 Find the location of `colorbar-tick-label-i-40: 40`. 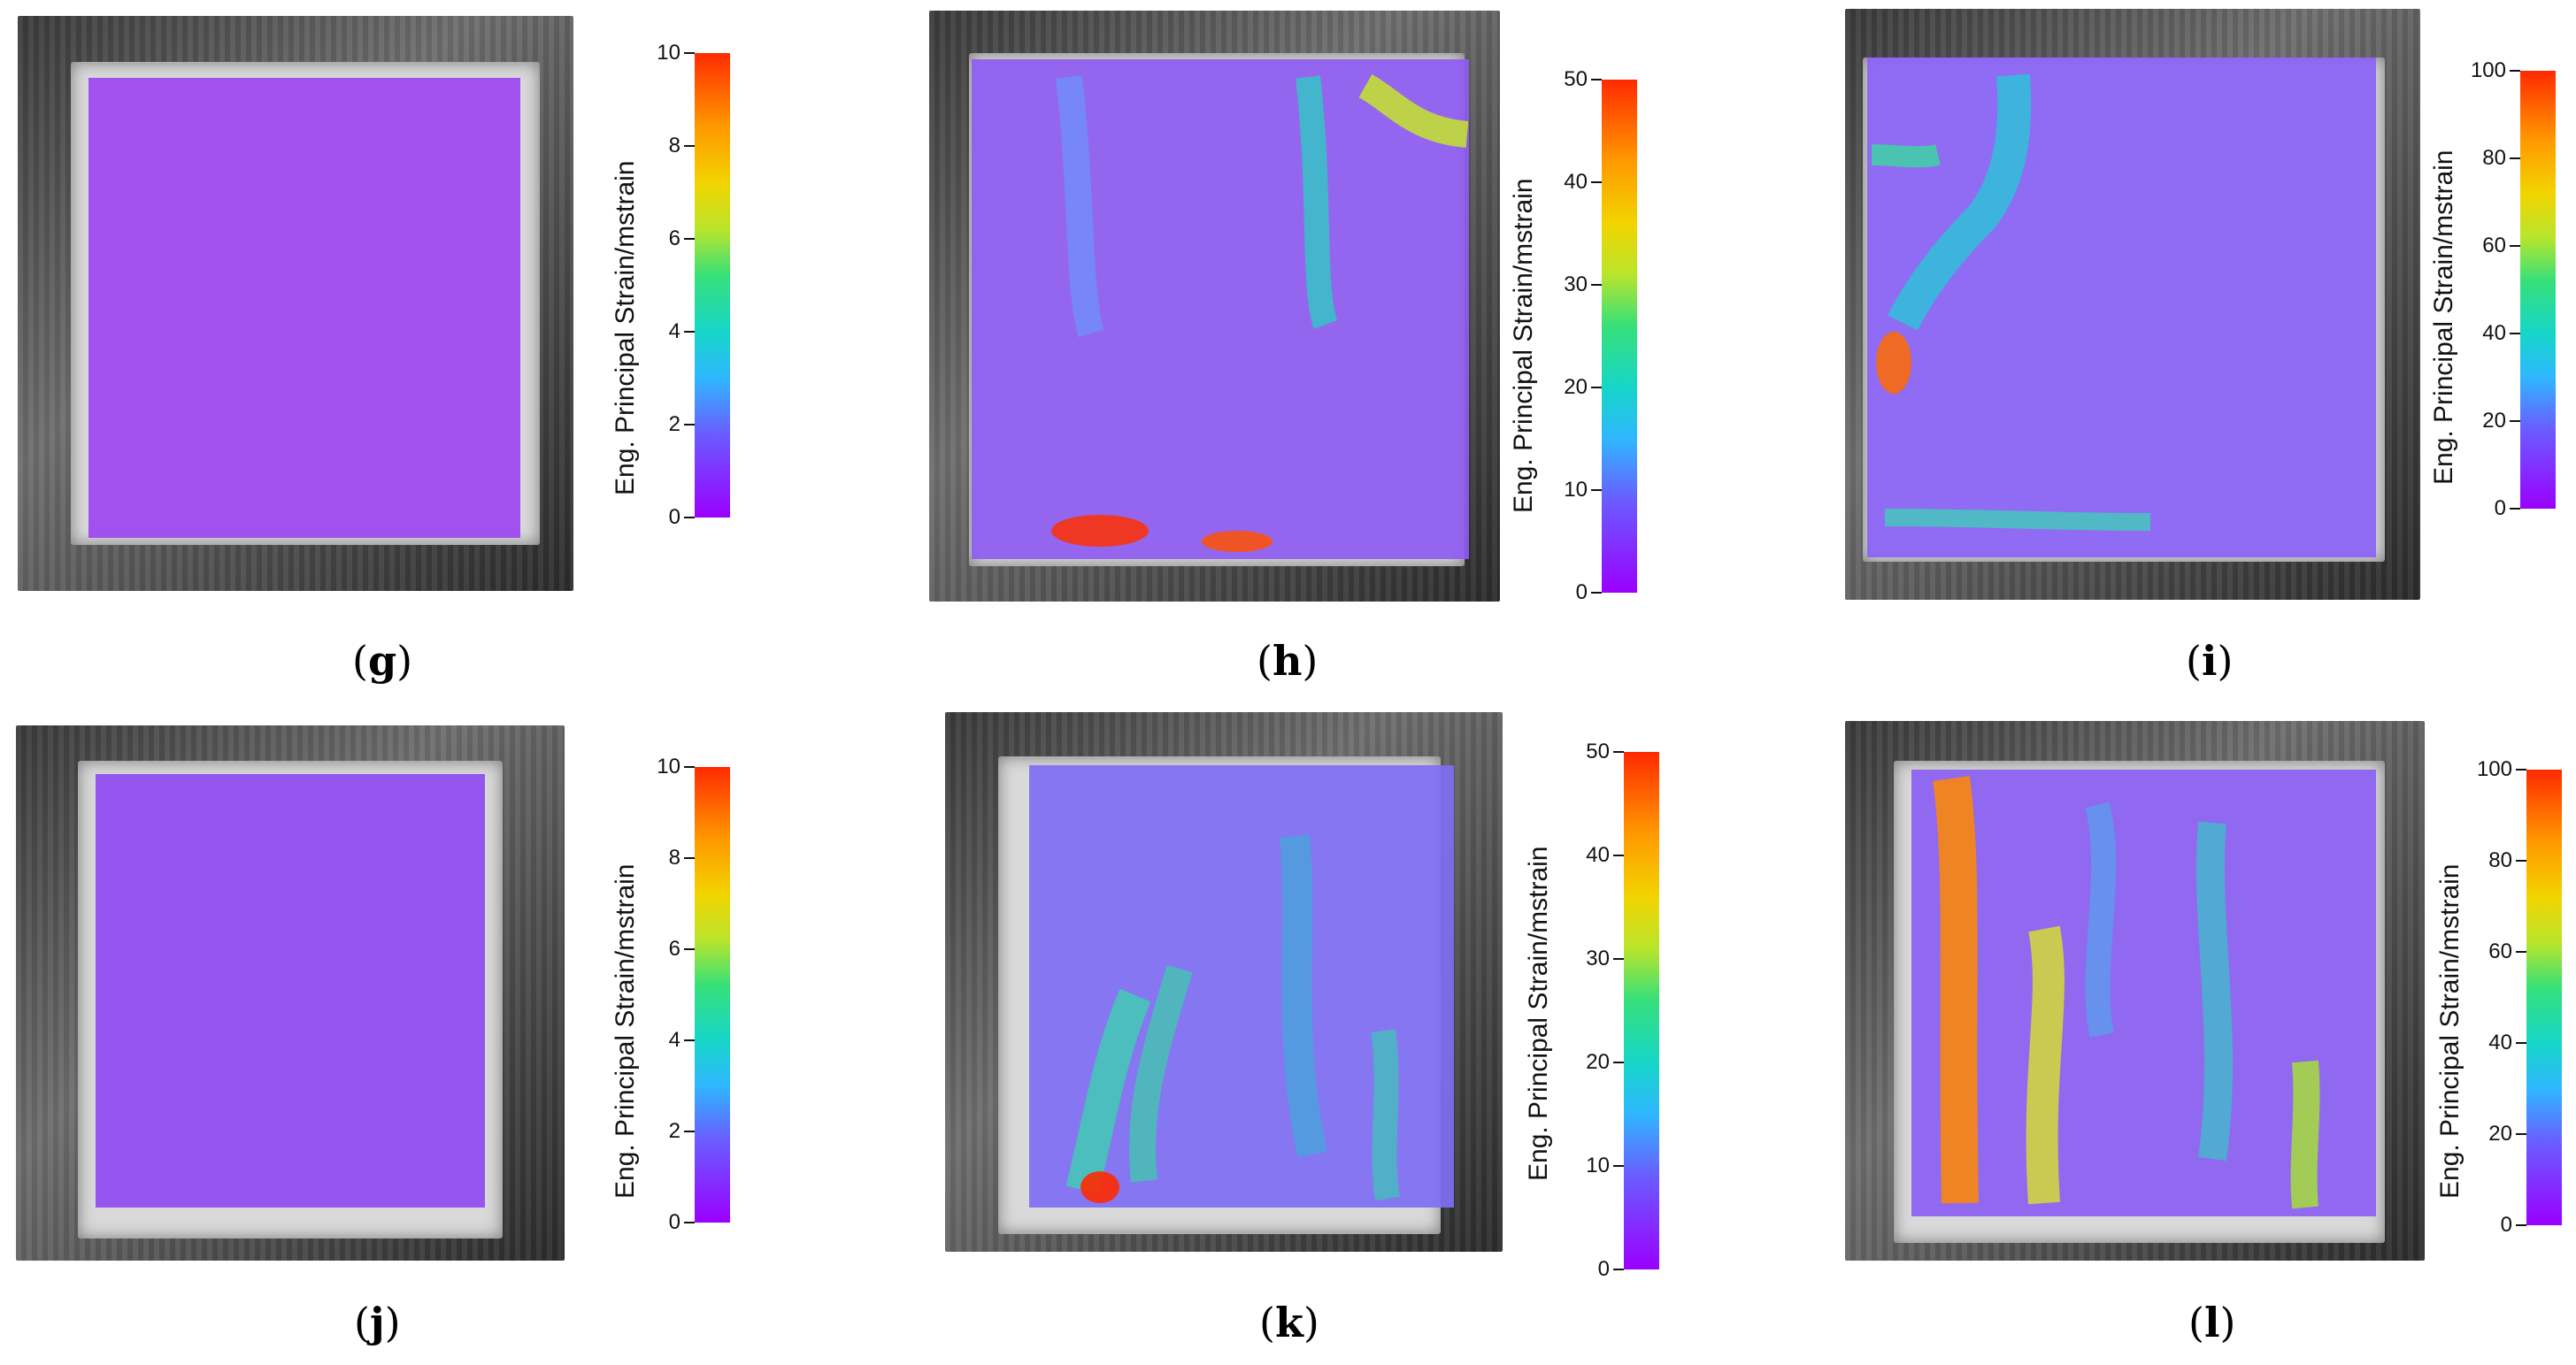

colorbar-tick-label-i-40: 40 is located at coordinates (2494, 333).